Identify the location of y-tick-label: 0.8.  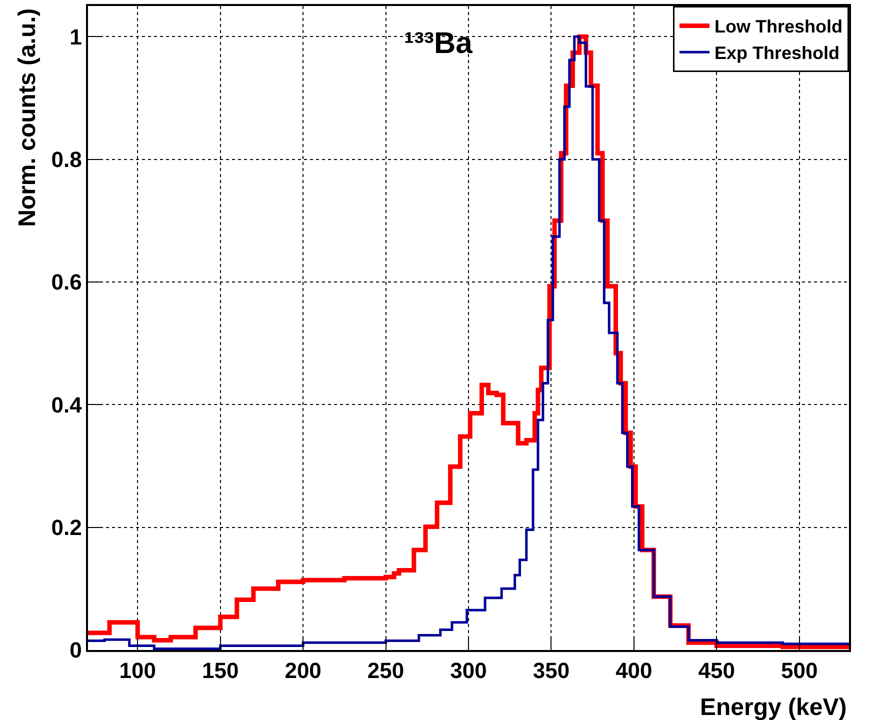
(66, 159).